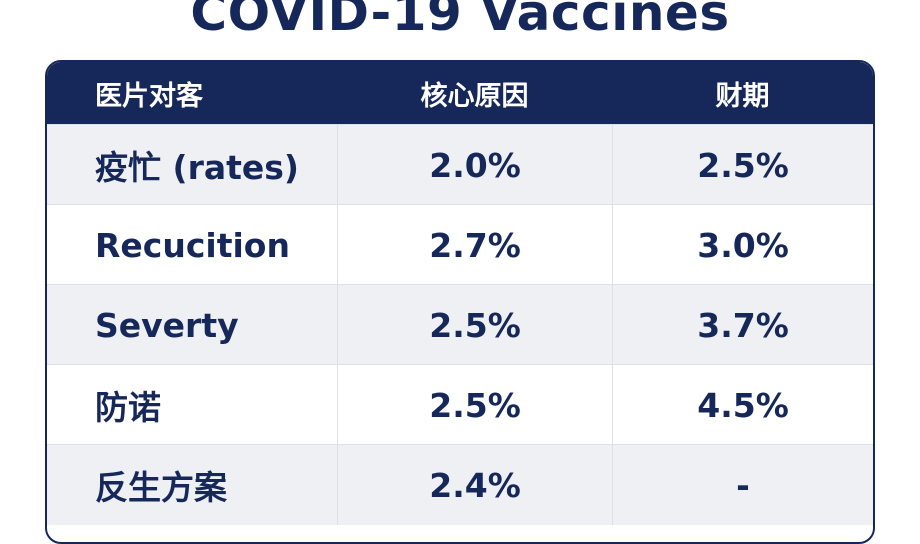 This screenshot has width=920, height=544. I want to click on table-cell: Recucition, so click(192, 245).